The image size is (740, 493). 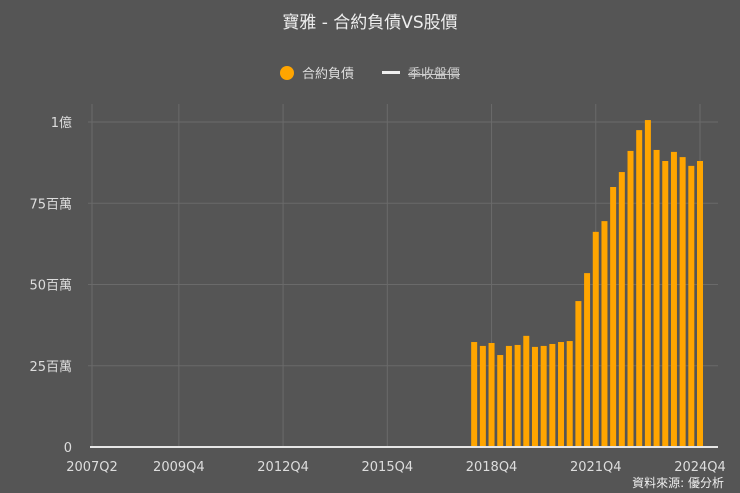 I want to click on x-tick-label: 2024Q4, so click(x=700, y=467).